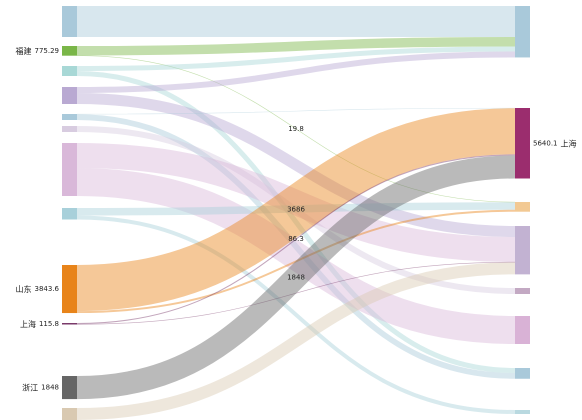  I want to click on source-label: 上海 115.8, so click(39, 323).